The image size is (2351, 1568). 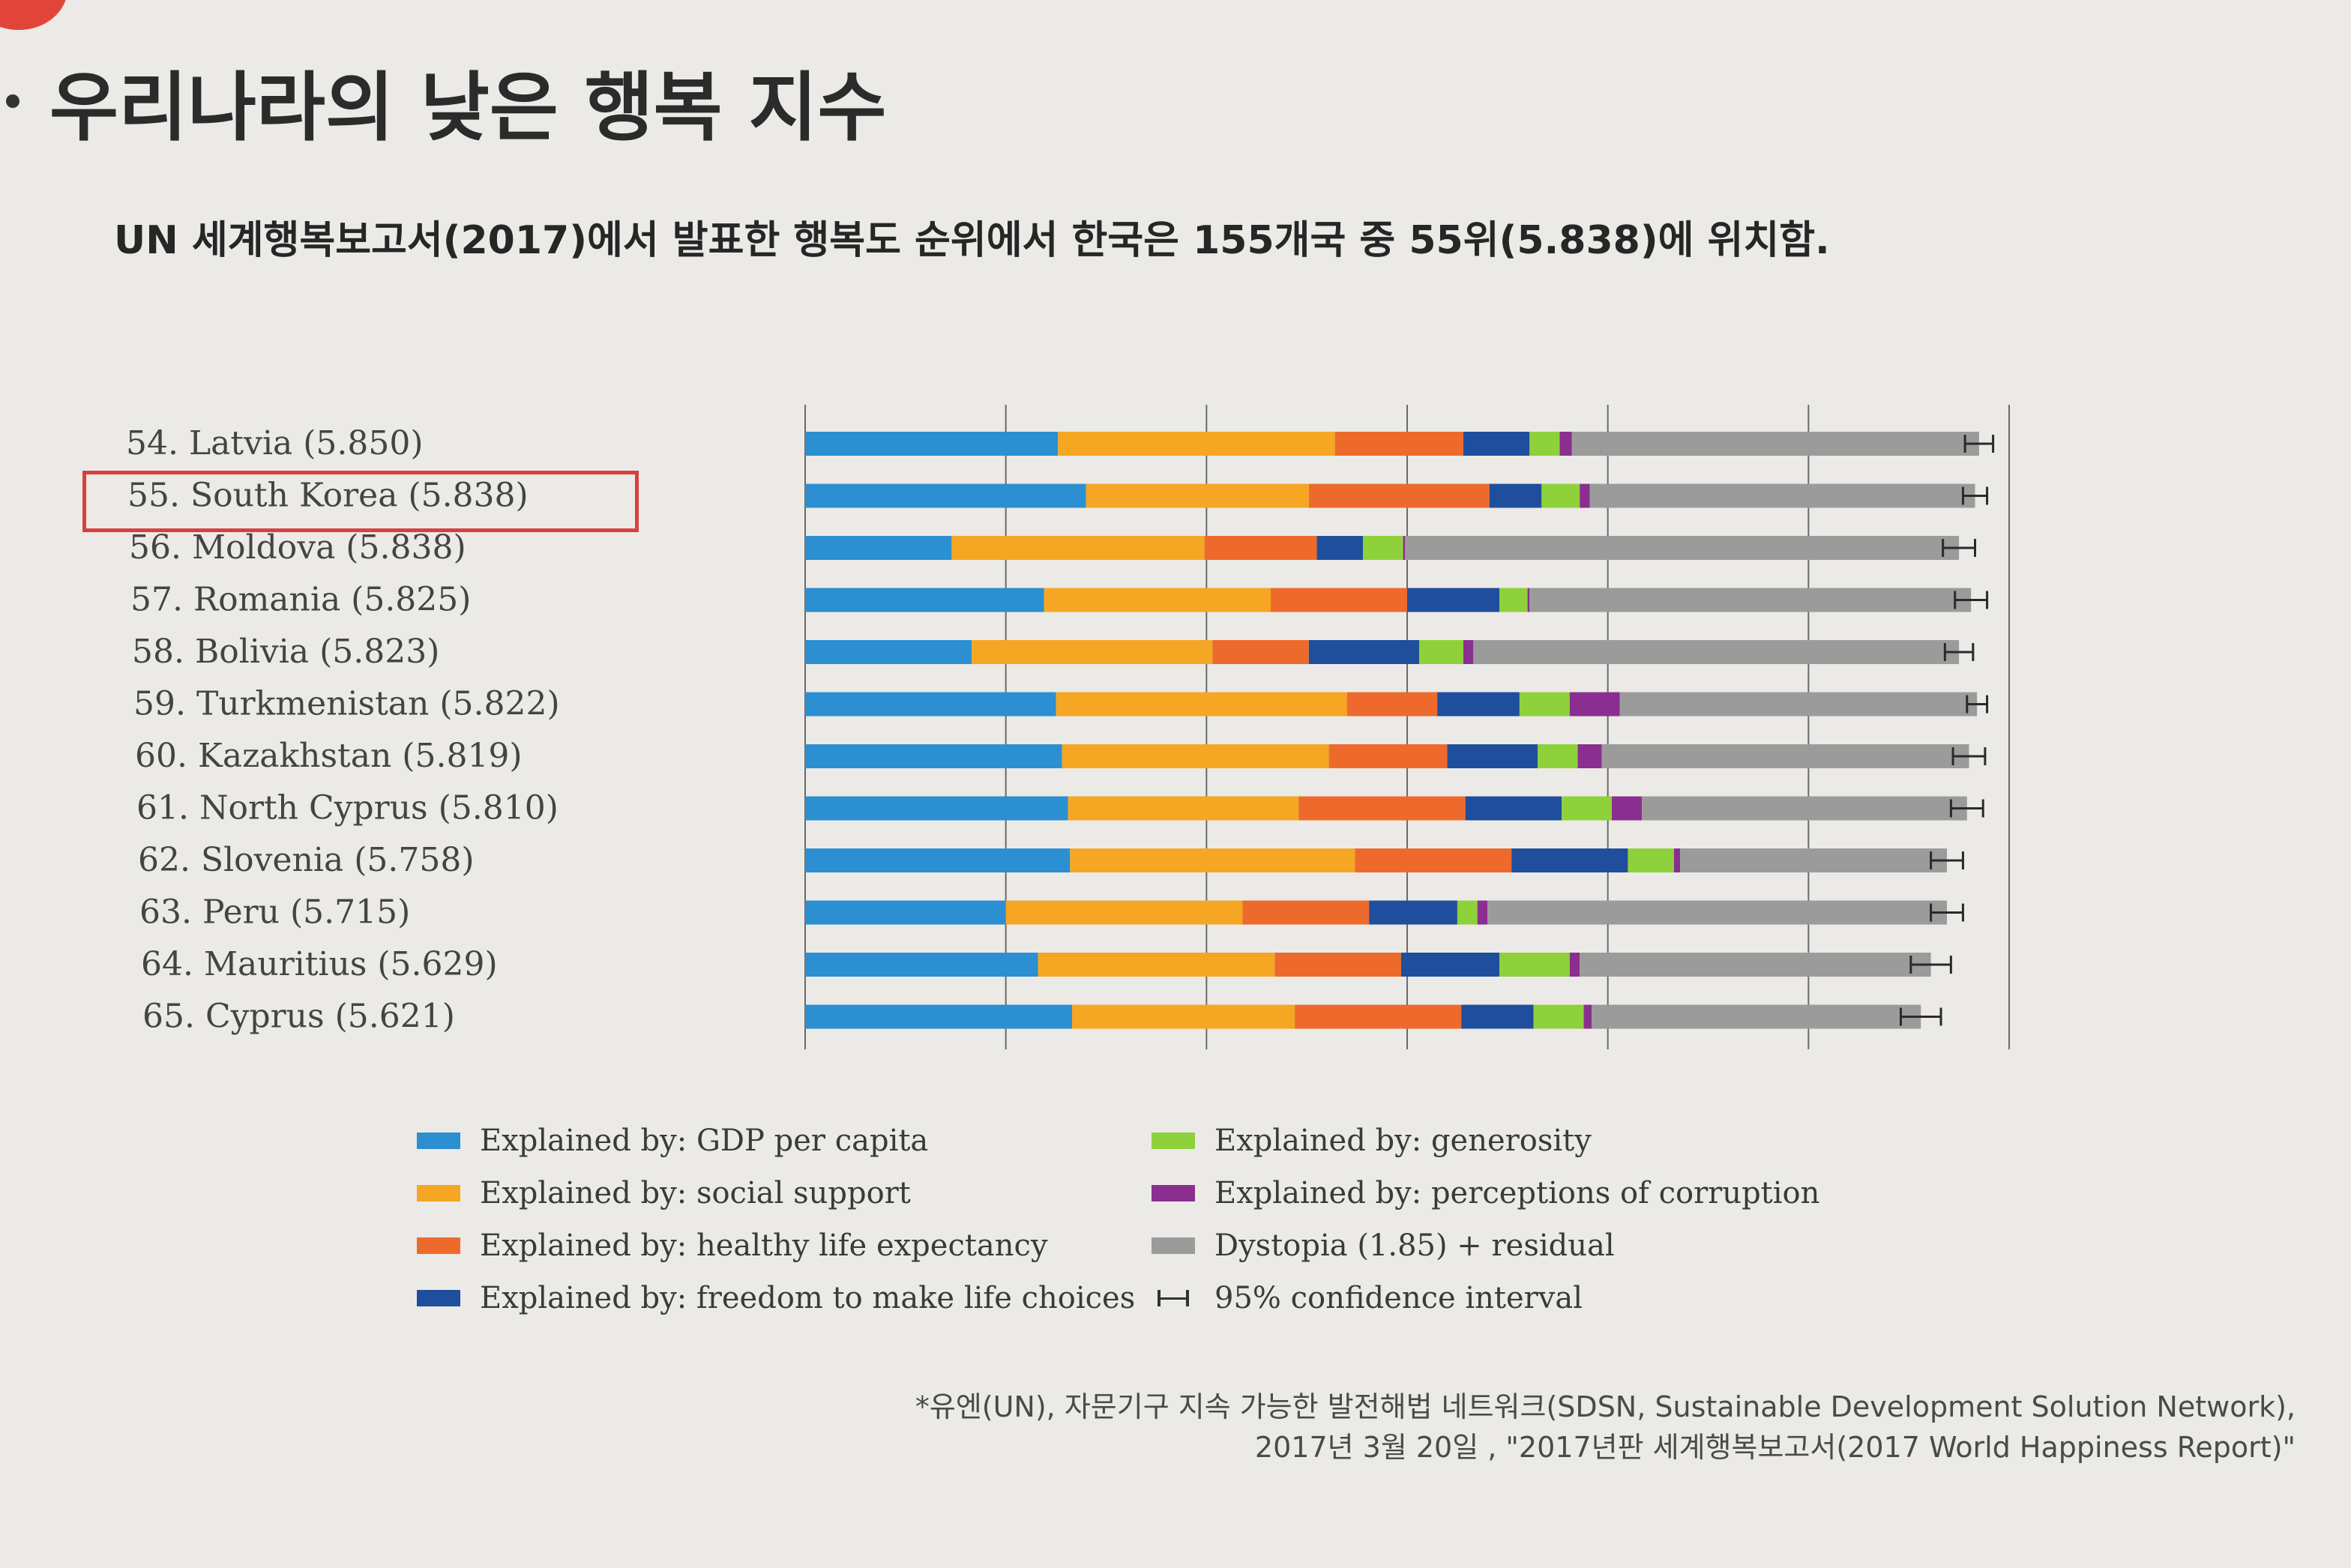 I want to click on country-label: 56. Moldova (5.838), so click(x=297, y=547).